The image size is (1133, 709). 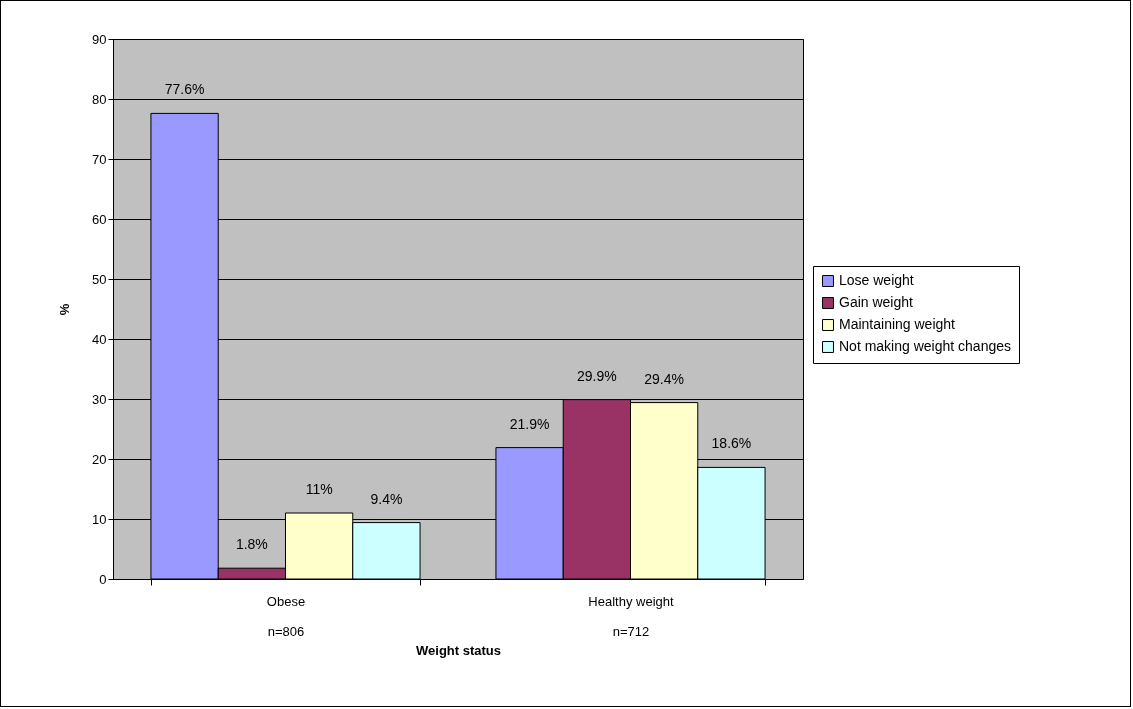 What do you see at coordinates (319, 489) in the screenshot?
I see `data-label: 11%` at bounding box center [319, 489].